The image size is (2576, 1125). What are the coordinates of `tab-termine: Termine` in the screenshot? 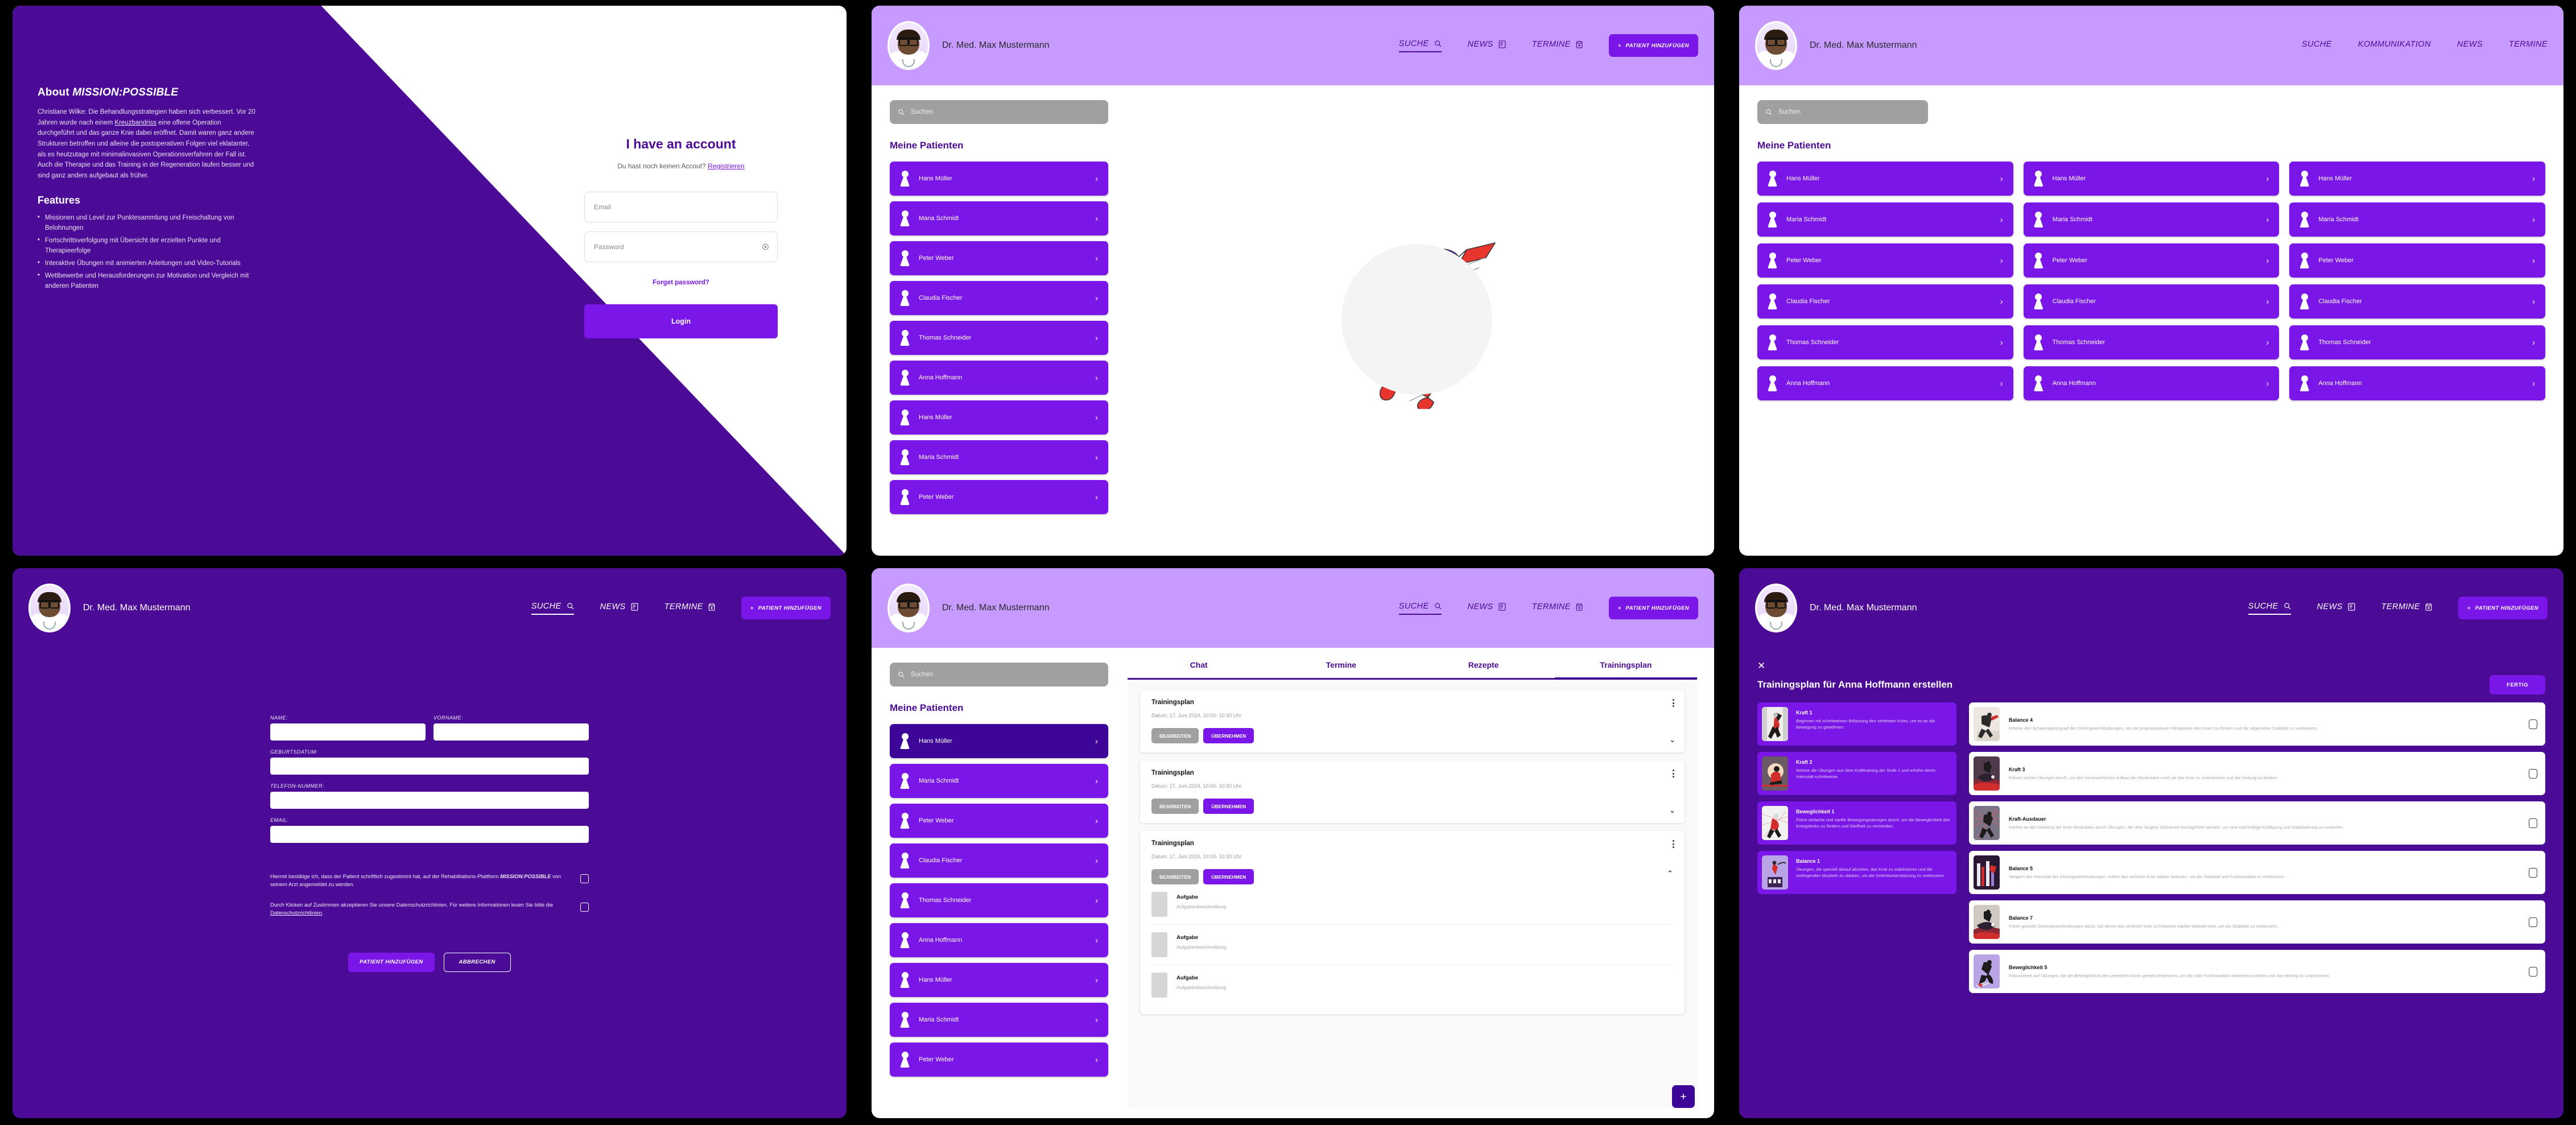 It's located at (1342, 664).